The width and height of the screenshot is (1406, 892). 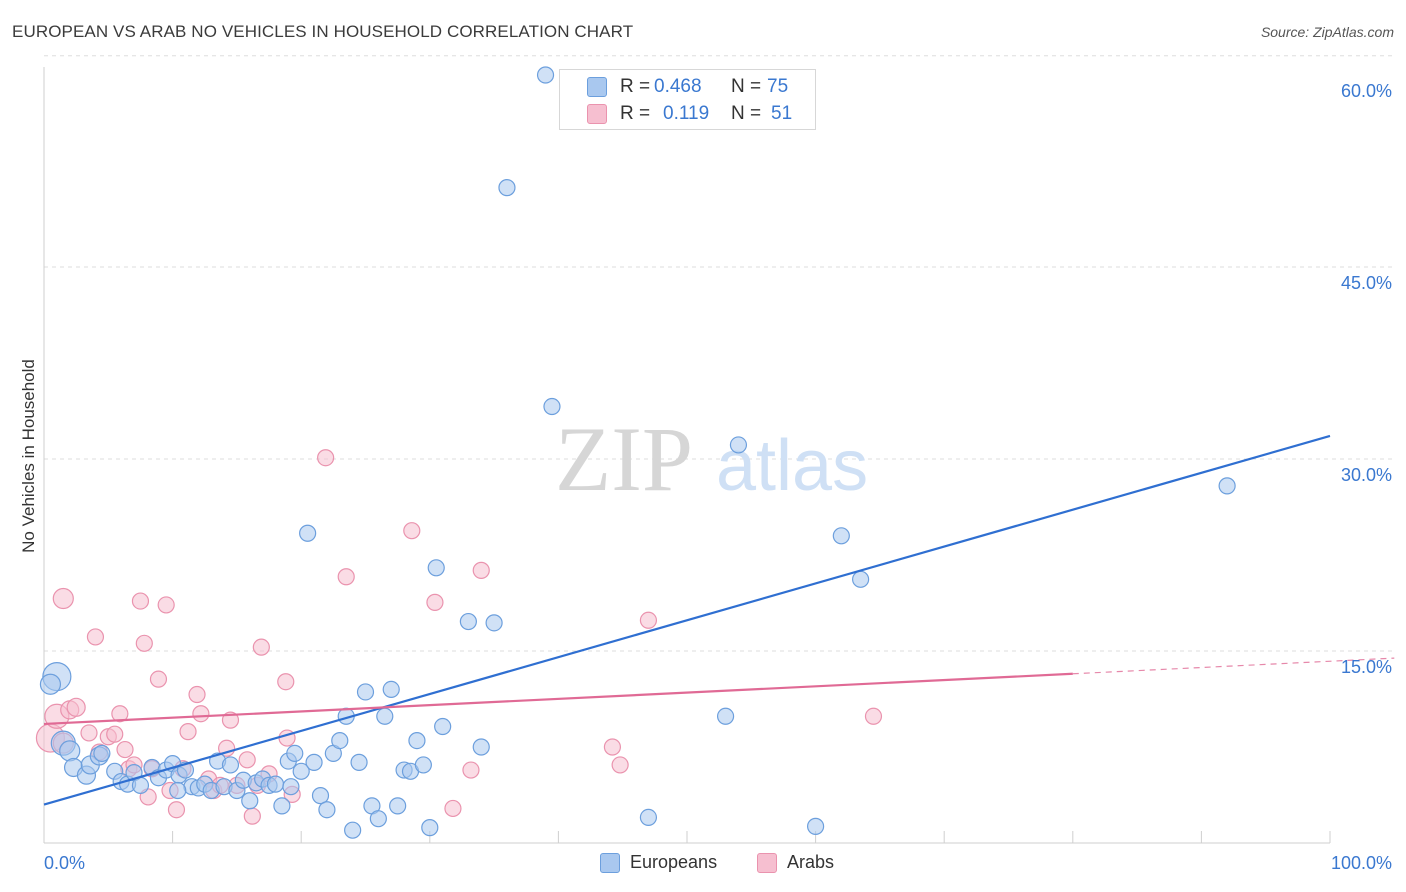 I want to click on legend-item-arabs: Arabs, so click(x=795, y=862).